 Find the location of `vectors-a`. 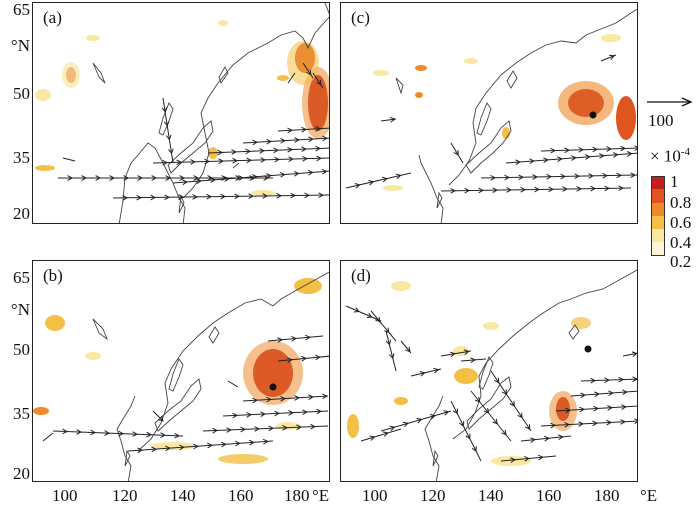

vectors-a is located at coordinates (193, 131).